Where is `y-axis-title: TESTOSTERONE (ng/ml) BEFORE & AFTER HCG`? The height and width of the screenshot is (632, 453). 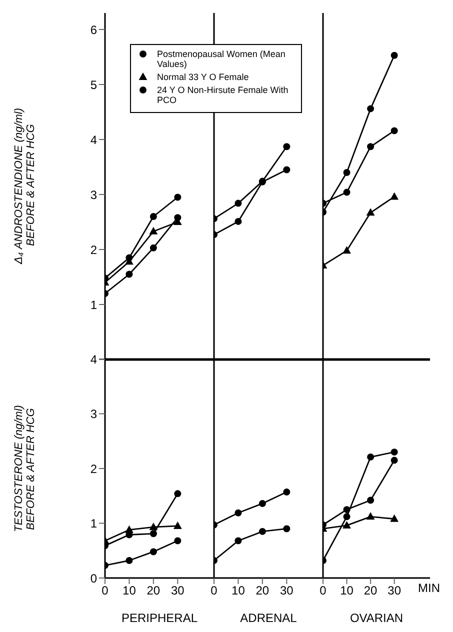 y-axis-title: TESTOSTERONE (ng/ml) BEFORE & AFTER HCG is located at coordinates (25, 468).